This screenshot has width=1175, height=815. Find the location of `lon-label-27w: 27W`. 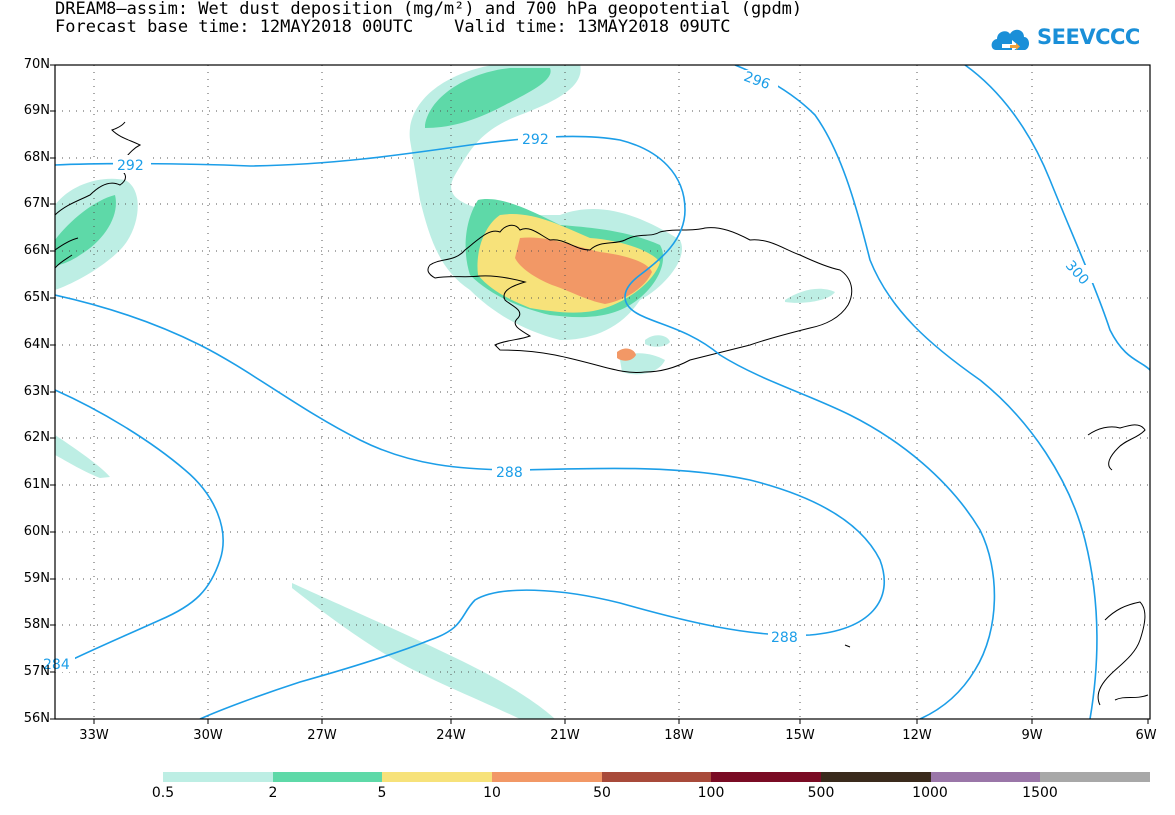

lon-label-27w: 27W is located at coordinates (322, 735).